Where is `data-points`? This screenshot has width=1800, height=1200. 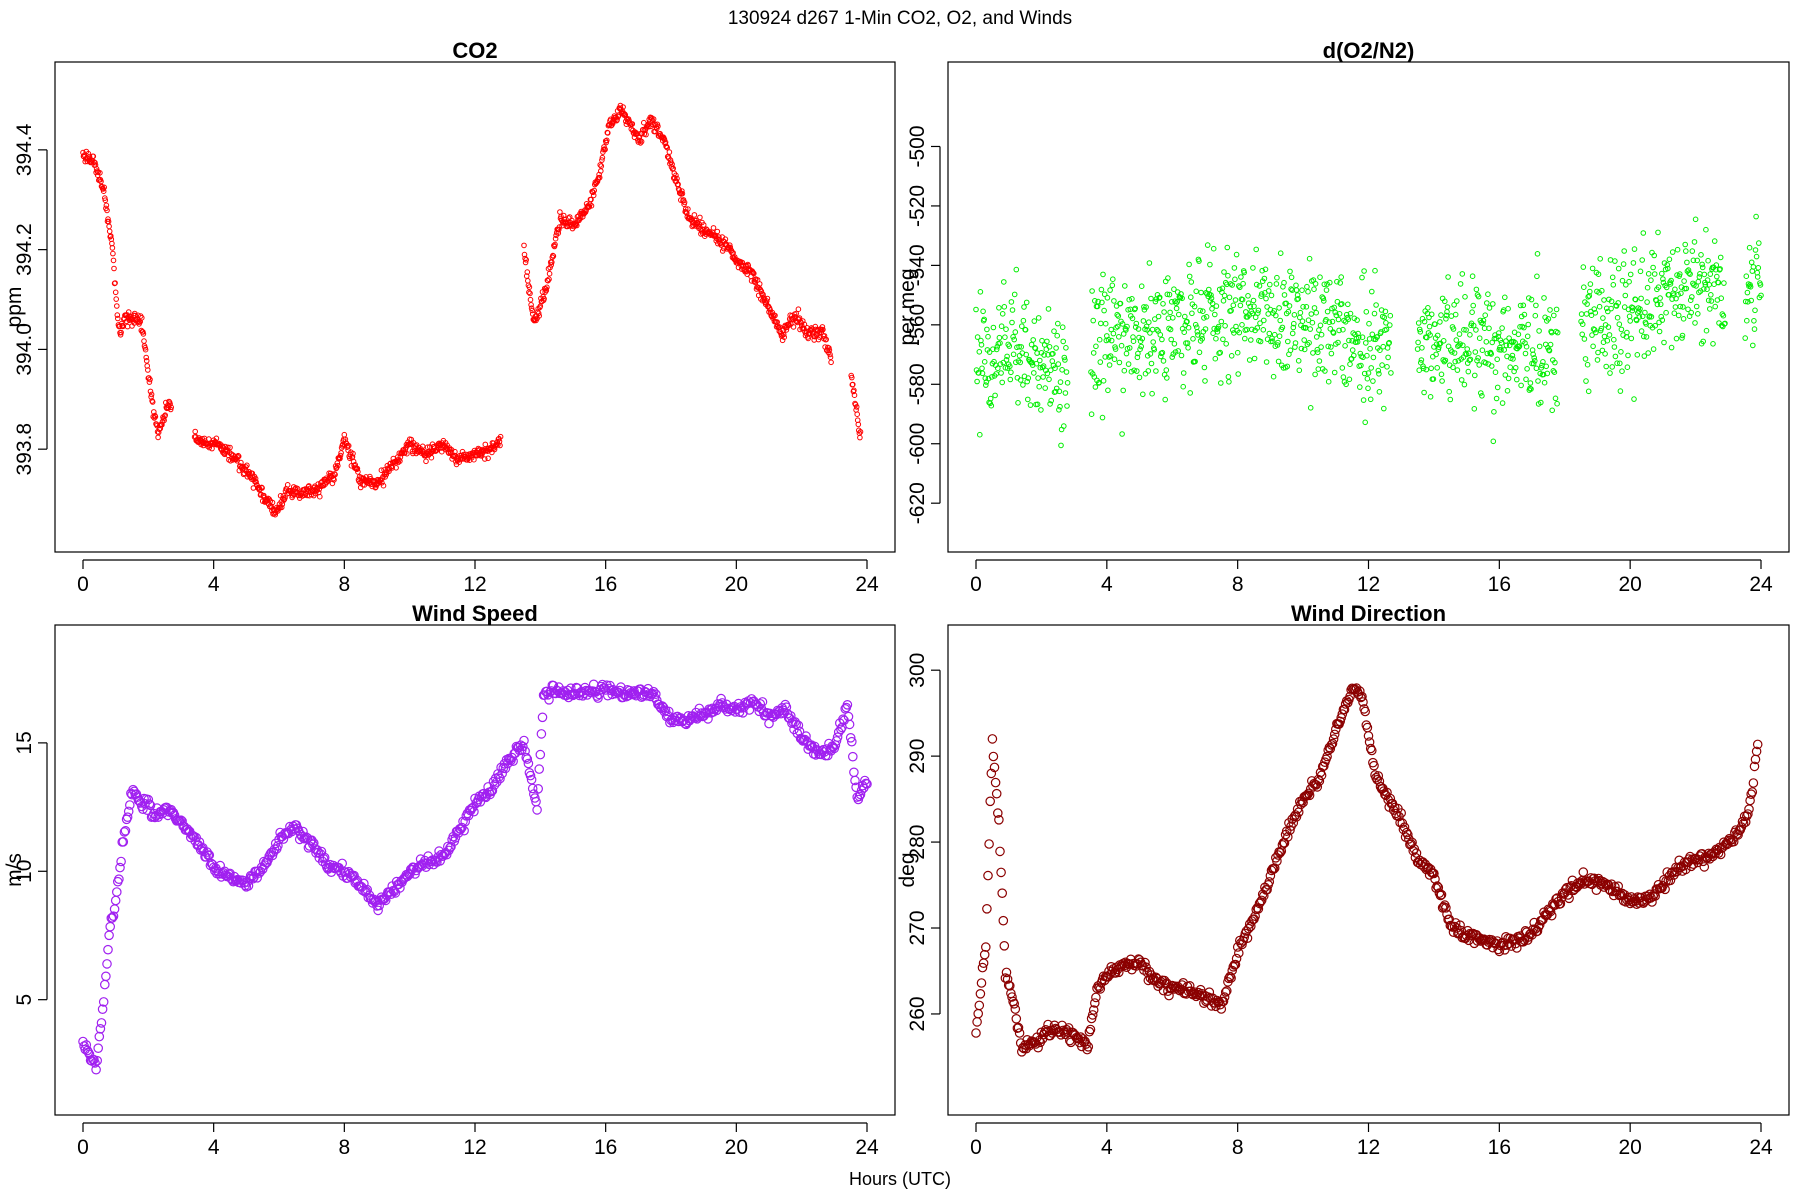 data-points is located at coordinates (475, 877).